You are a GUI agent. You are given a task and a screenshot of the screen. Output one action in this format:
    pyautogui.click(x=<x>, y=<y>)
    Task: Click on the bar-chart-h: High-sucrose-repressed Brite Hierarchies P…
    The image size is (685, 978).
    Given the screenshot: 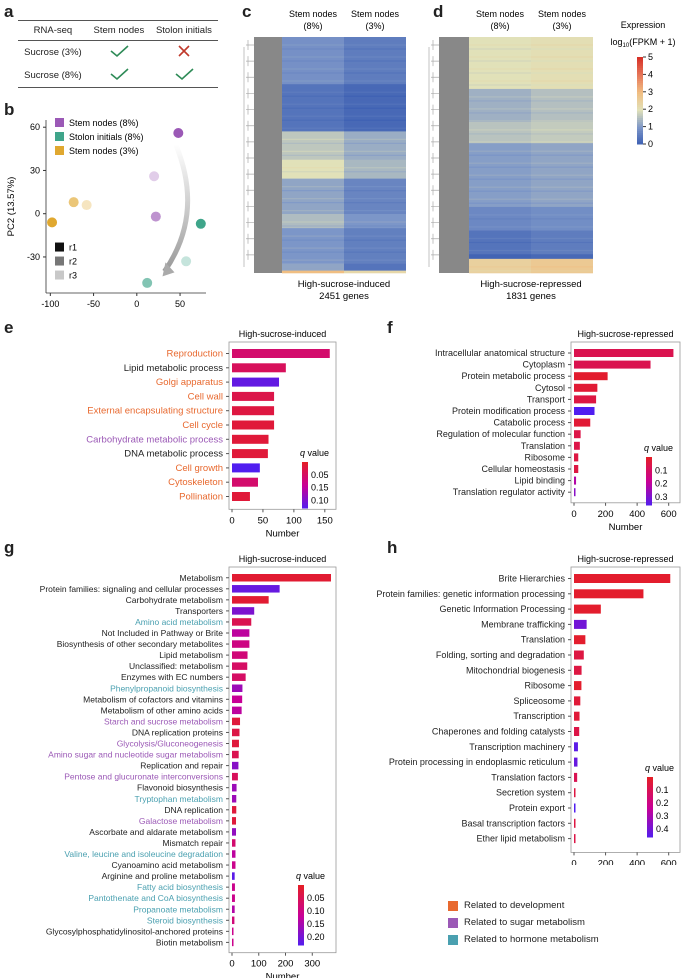 What is the action you would take?
    pyautogui.click(x=528, y=709)
    